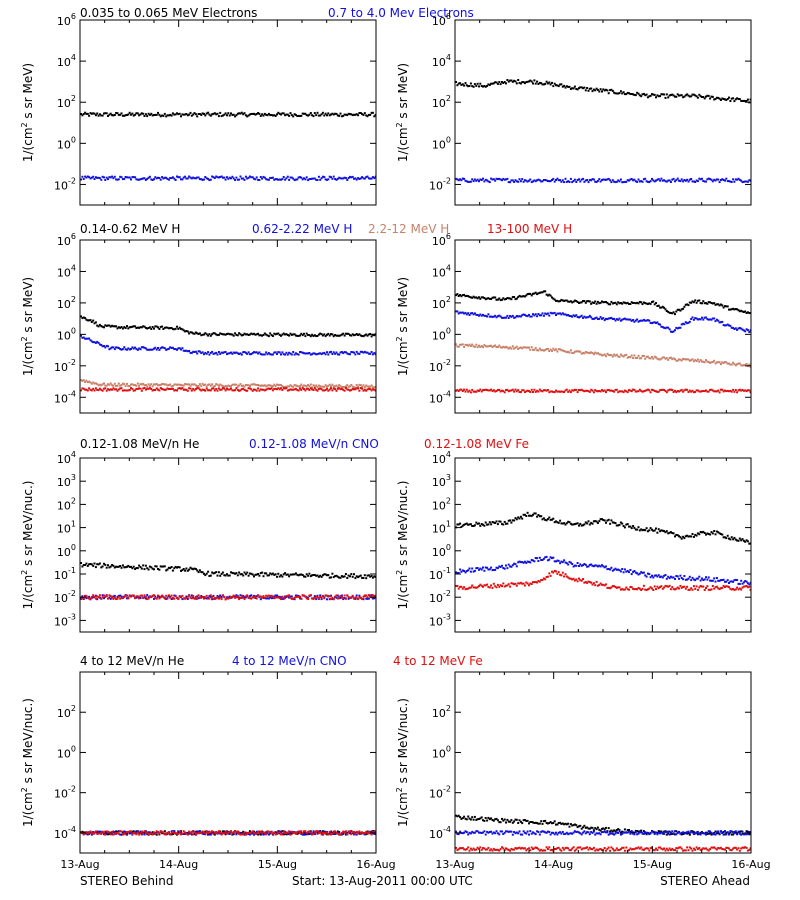 Image resolution: width=800 pixels, height=900 pixels. I want to click on y-tick-label: 10⁰, so click(441, 334).